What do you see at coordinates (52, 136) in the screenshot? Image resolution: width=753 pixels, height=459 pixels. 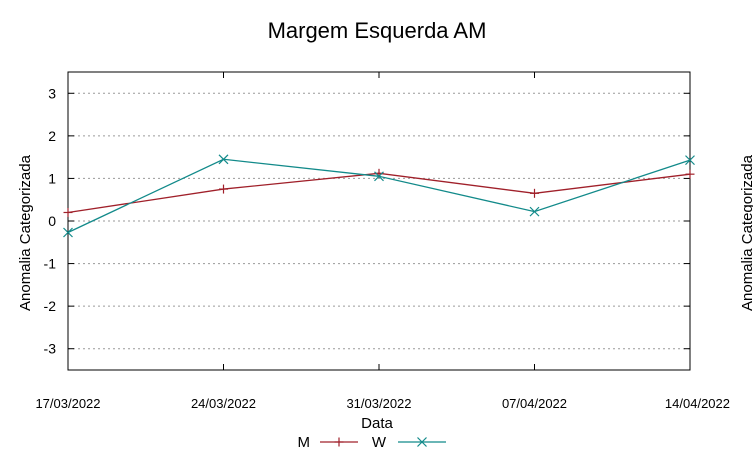 I see `y-tick-label: 2` at bounding box center [52, 136].